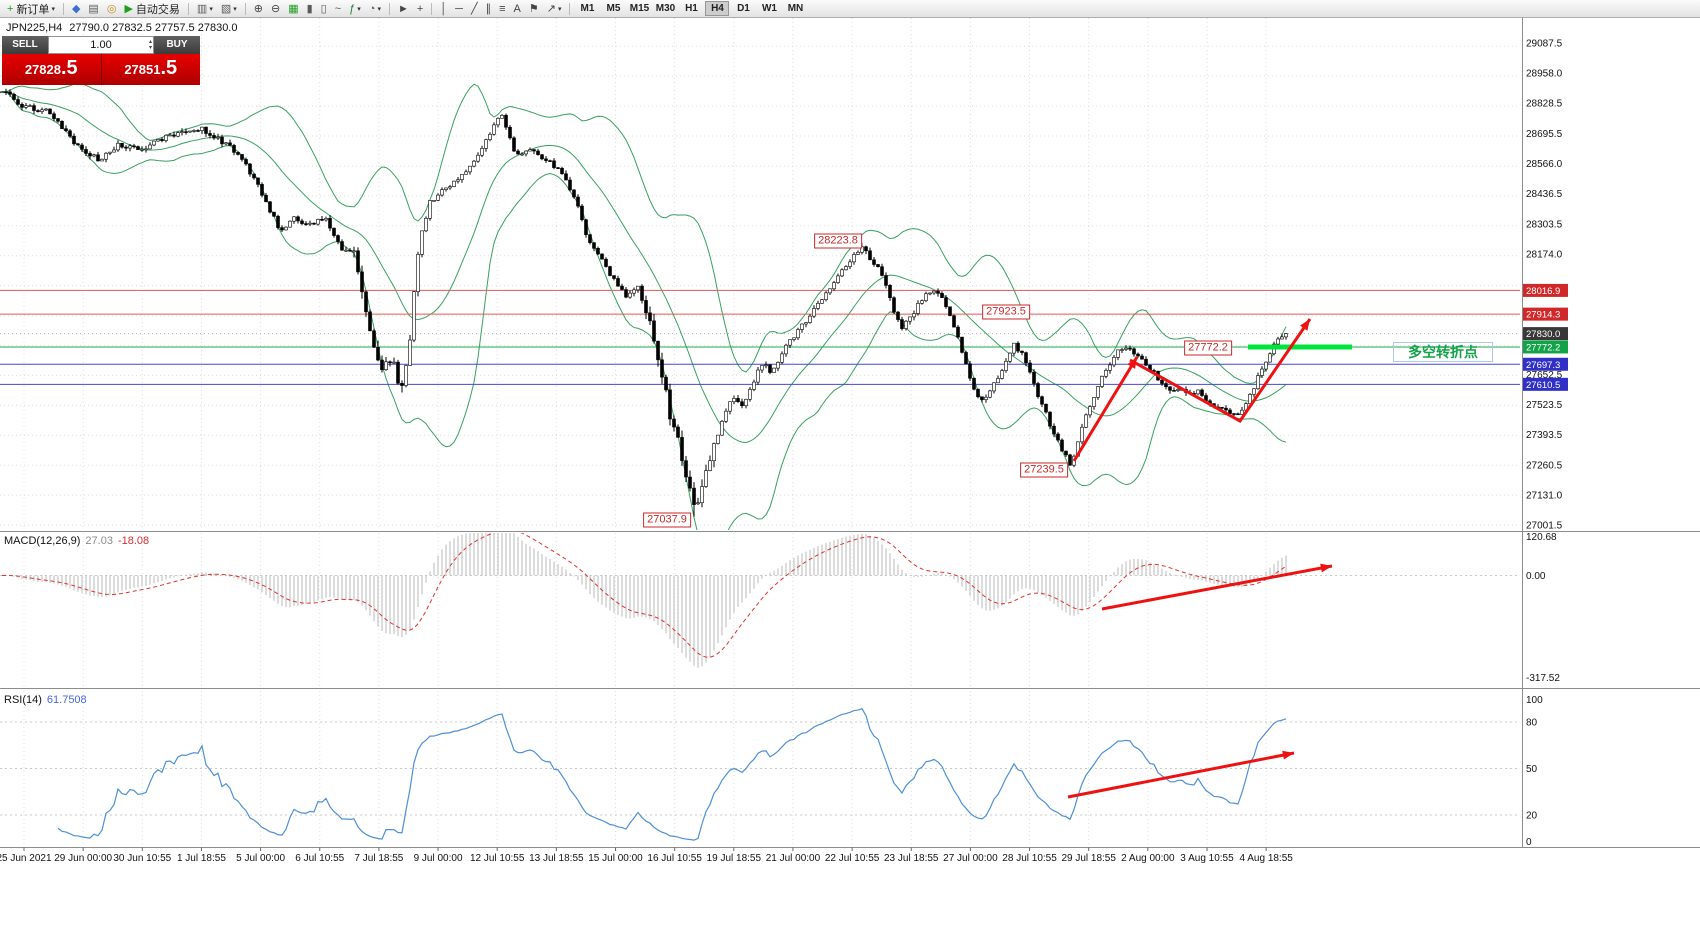  Describe the element at coordinates (1148, 858) in the screenshot. I see `svg-text: 2 Aug 00:00` at that location.